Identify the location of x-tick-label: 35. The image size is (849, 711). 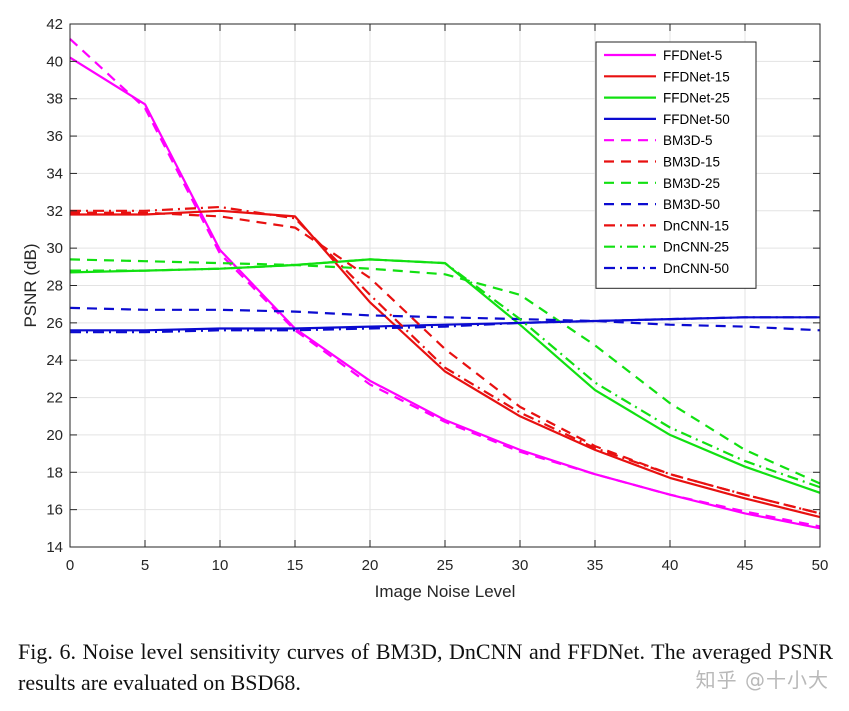
(595, 565).